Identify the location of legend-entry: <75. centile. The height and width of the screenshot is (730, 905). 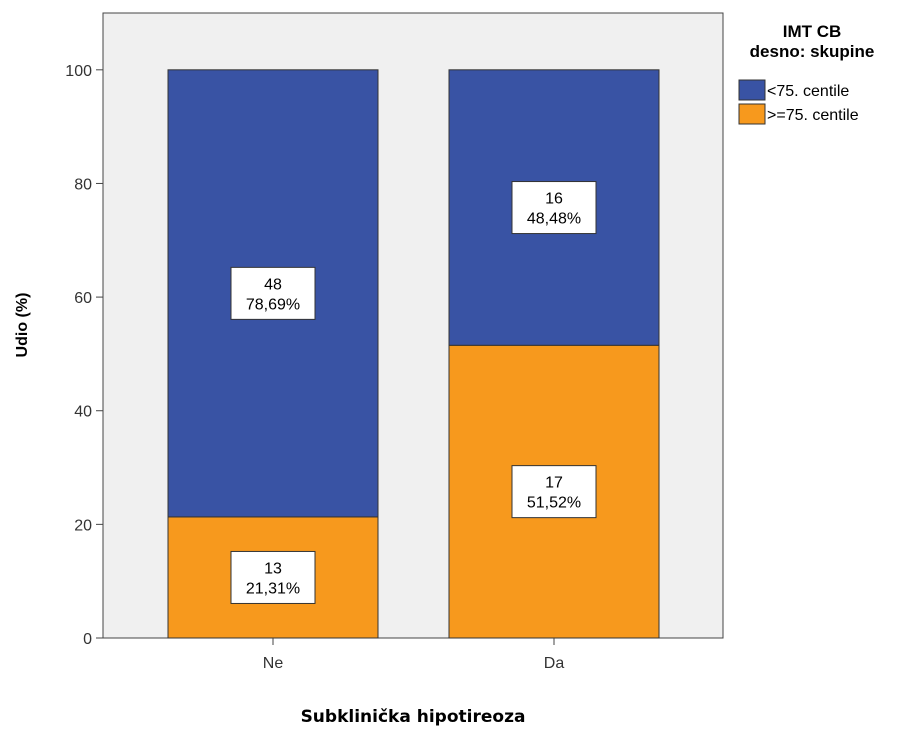
(793, 90).